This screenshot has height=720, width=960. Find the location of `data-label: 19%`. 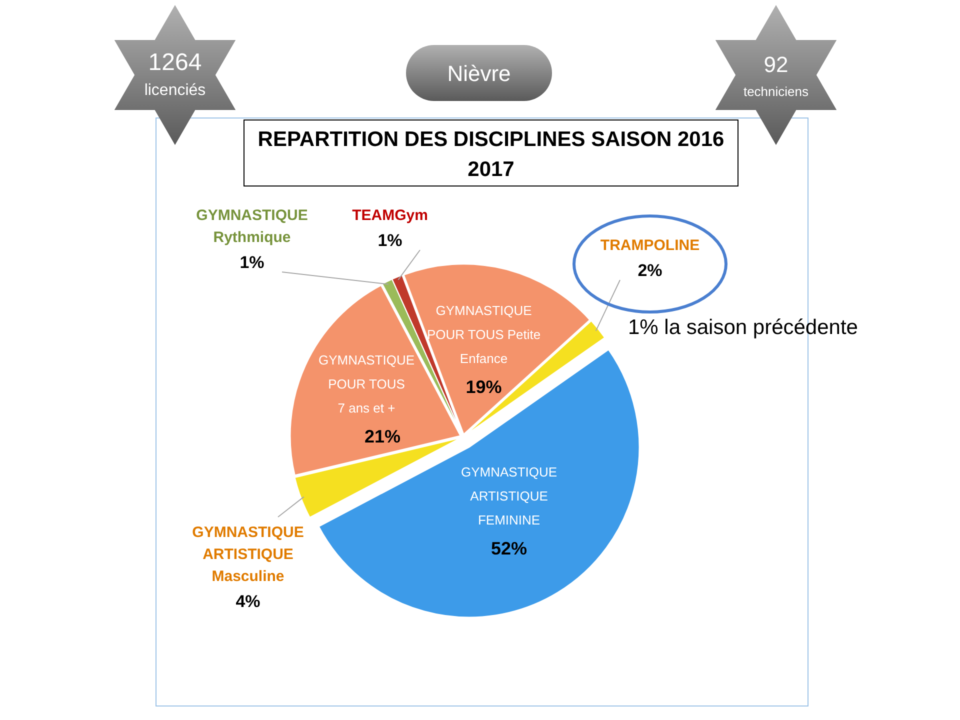

data-label: 19% is located at coordinates (484, 387).